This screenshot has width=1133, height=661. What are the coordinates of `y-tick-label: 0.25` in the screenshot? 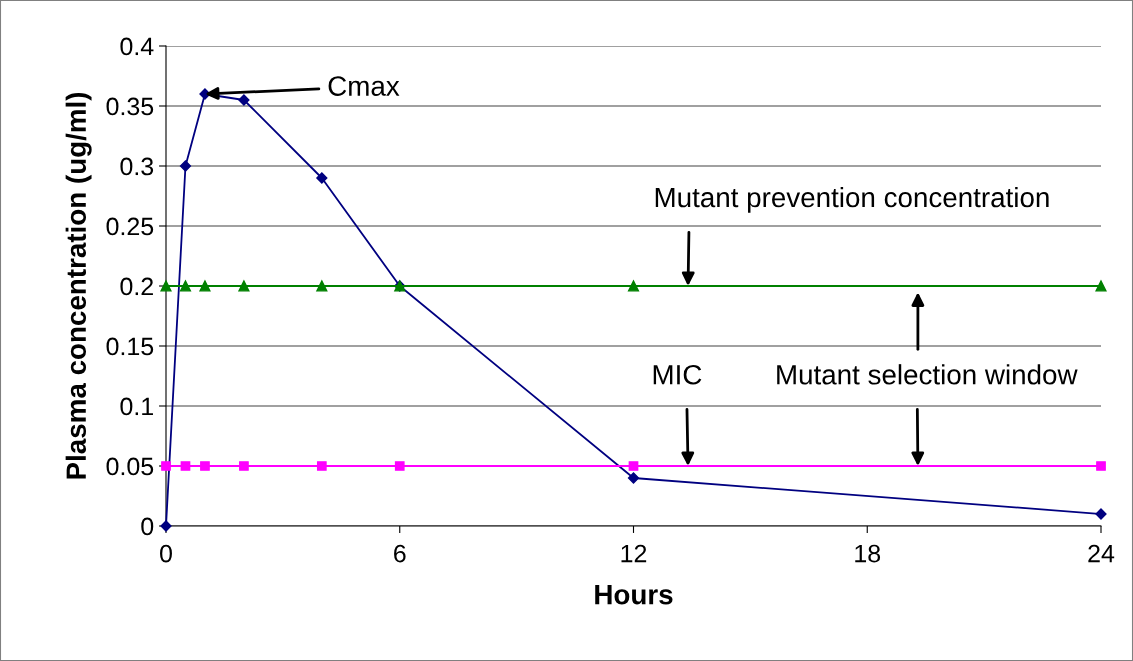 It's located at (130, 226).